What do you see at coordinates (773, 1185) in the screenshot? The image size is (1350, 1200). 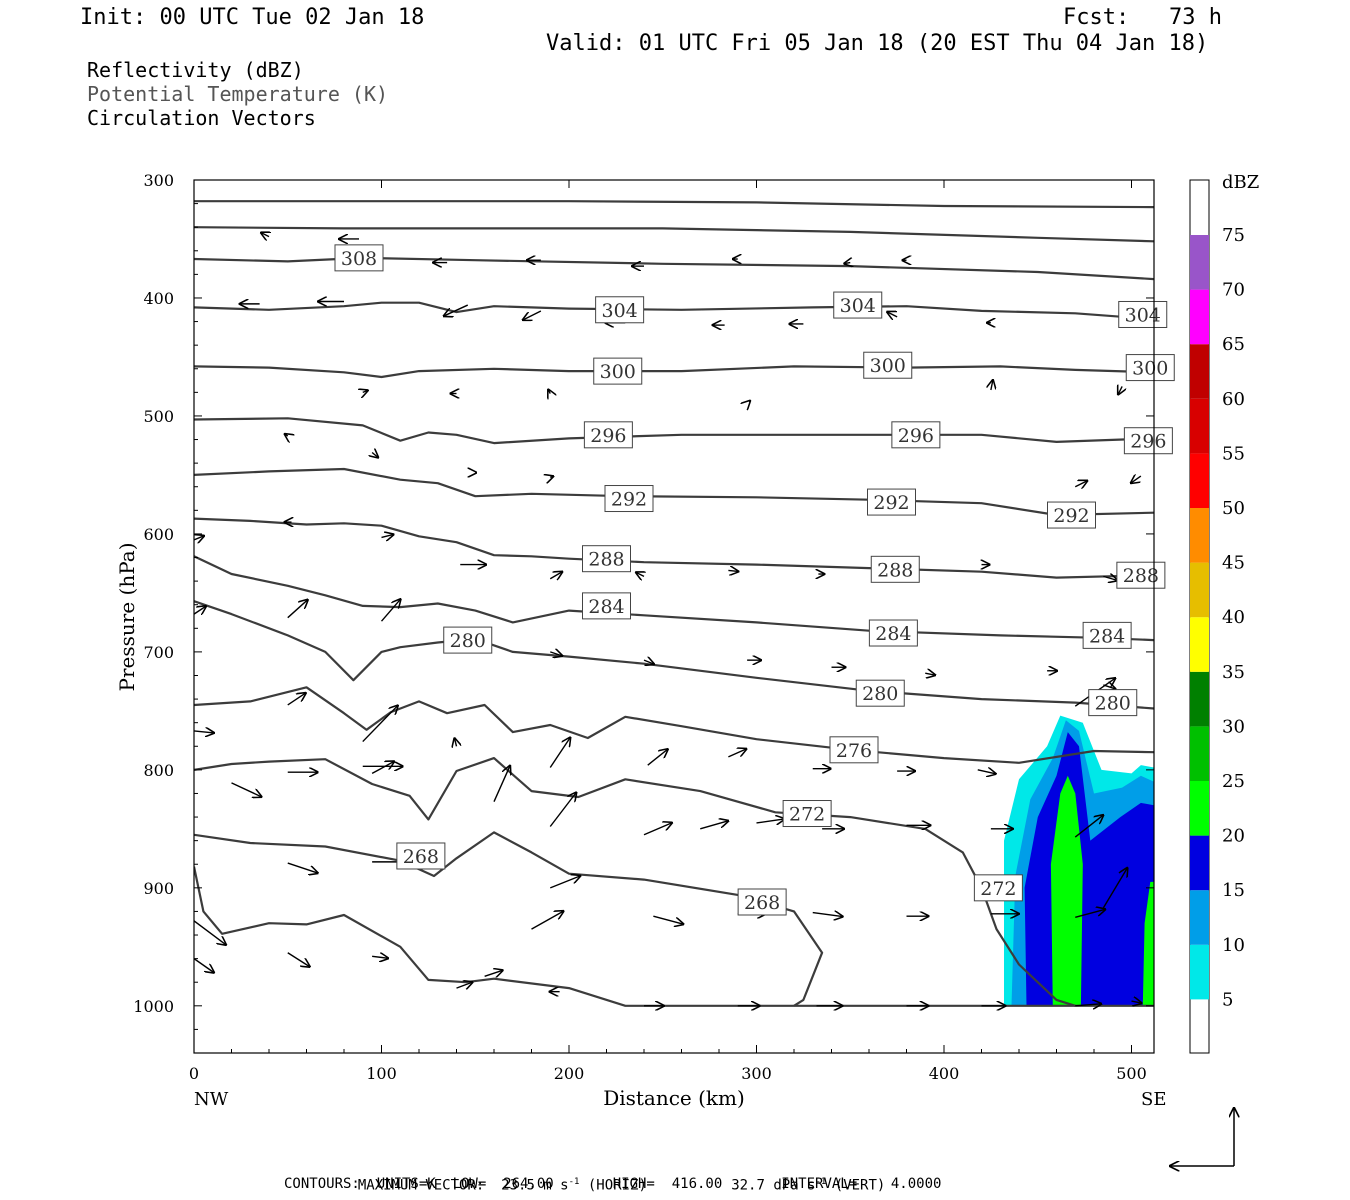 I see `max-vert-value: 32.7 dPa s` at bounding box center [773, 1185].